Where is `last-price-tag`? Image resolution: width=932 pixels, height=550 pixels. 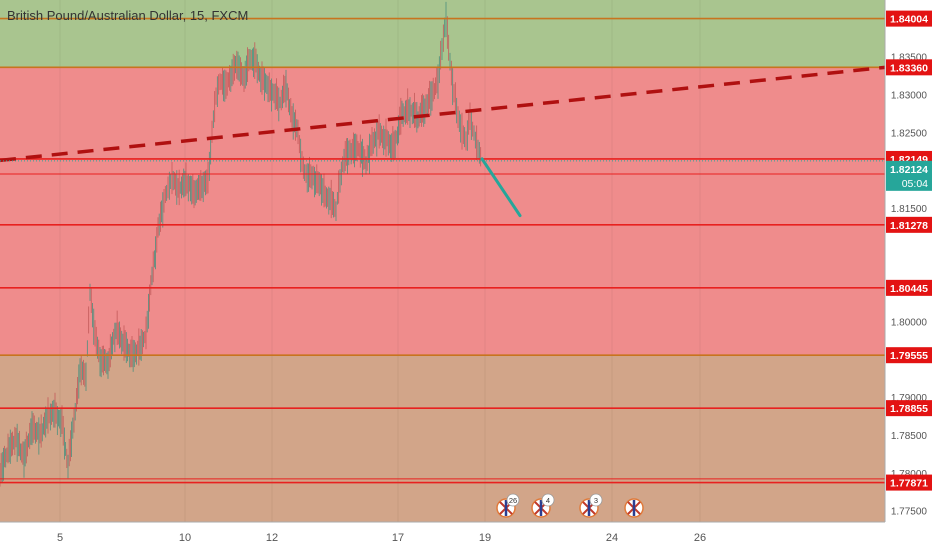
last-price-tag is located at coordinates (909, 175).